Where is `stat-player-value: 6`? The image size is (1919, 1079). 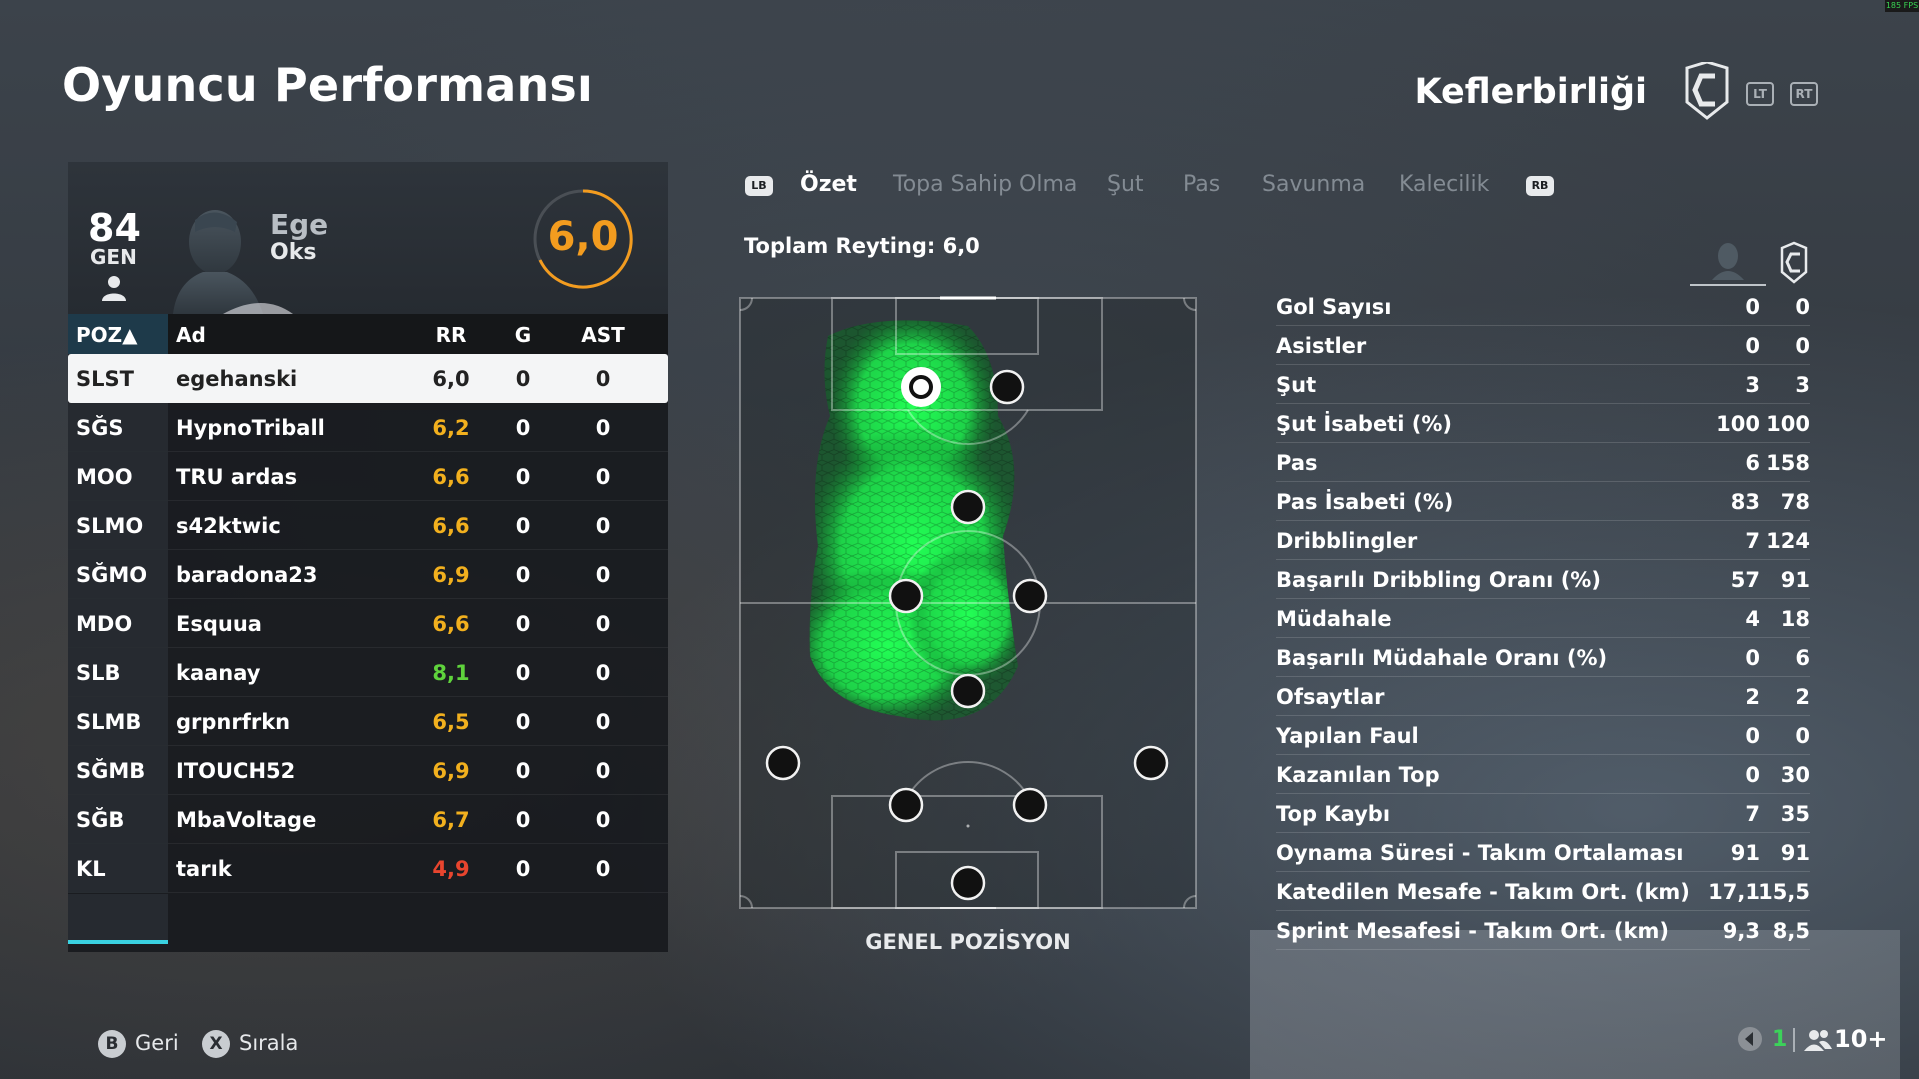
stat-player-value: 6 is located at coordinates (1752, 463).